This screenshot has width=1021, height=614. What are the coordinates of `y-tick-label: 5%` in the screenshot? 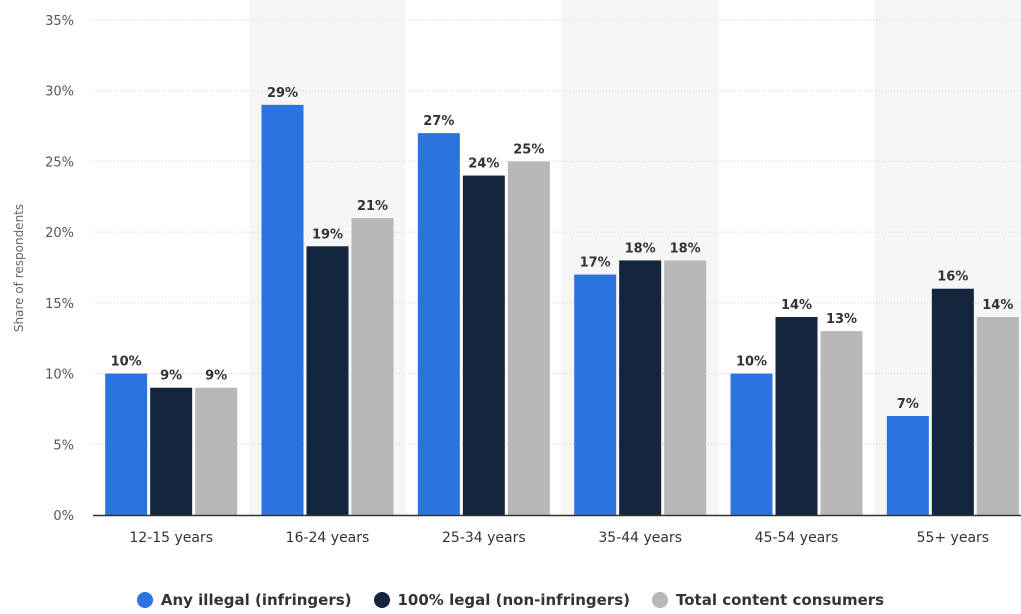 It's located at (63, 445).